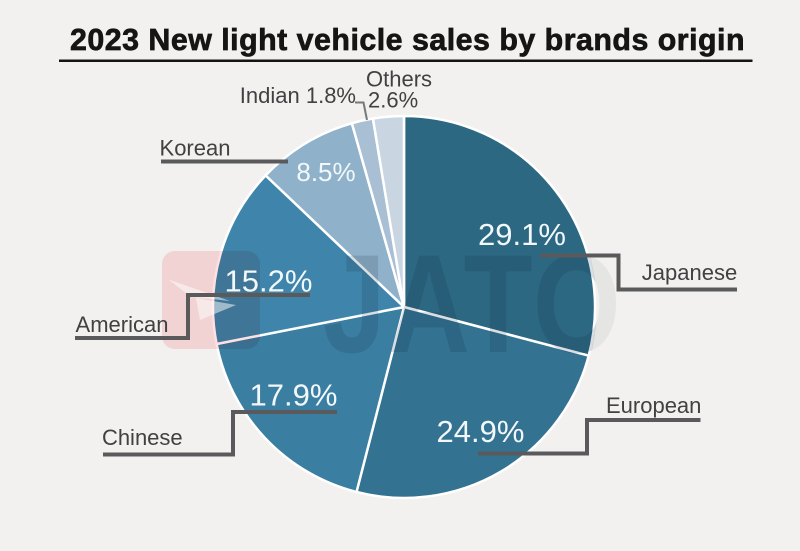 The image size is (800, 551). What do you see at coordinates (195, 148) in the screenshot?
I see `svg-text: Korean` at bounding box center [195, 148].